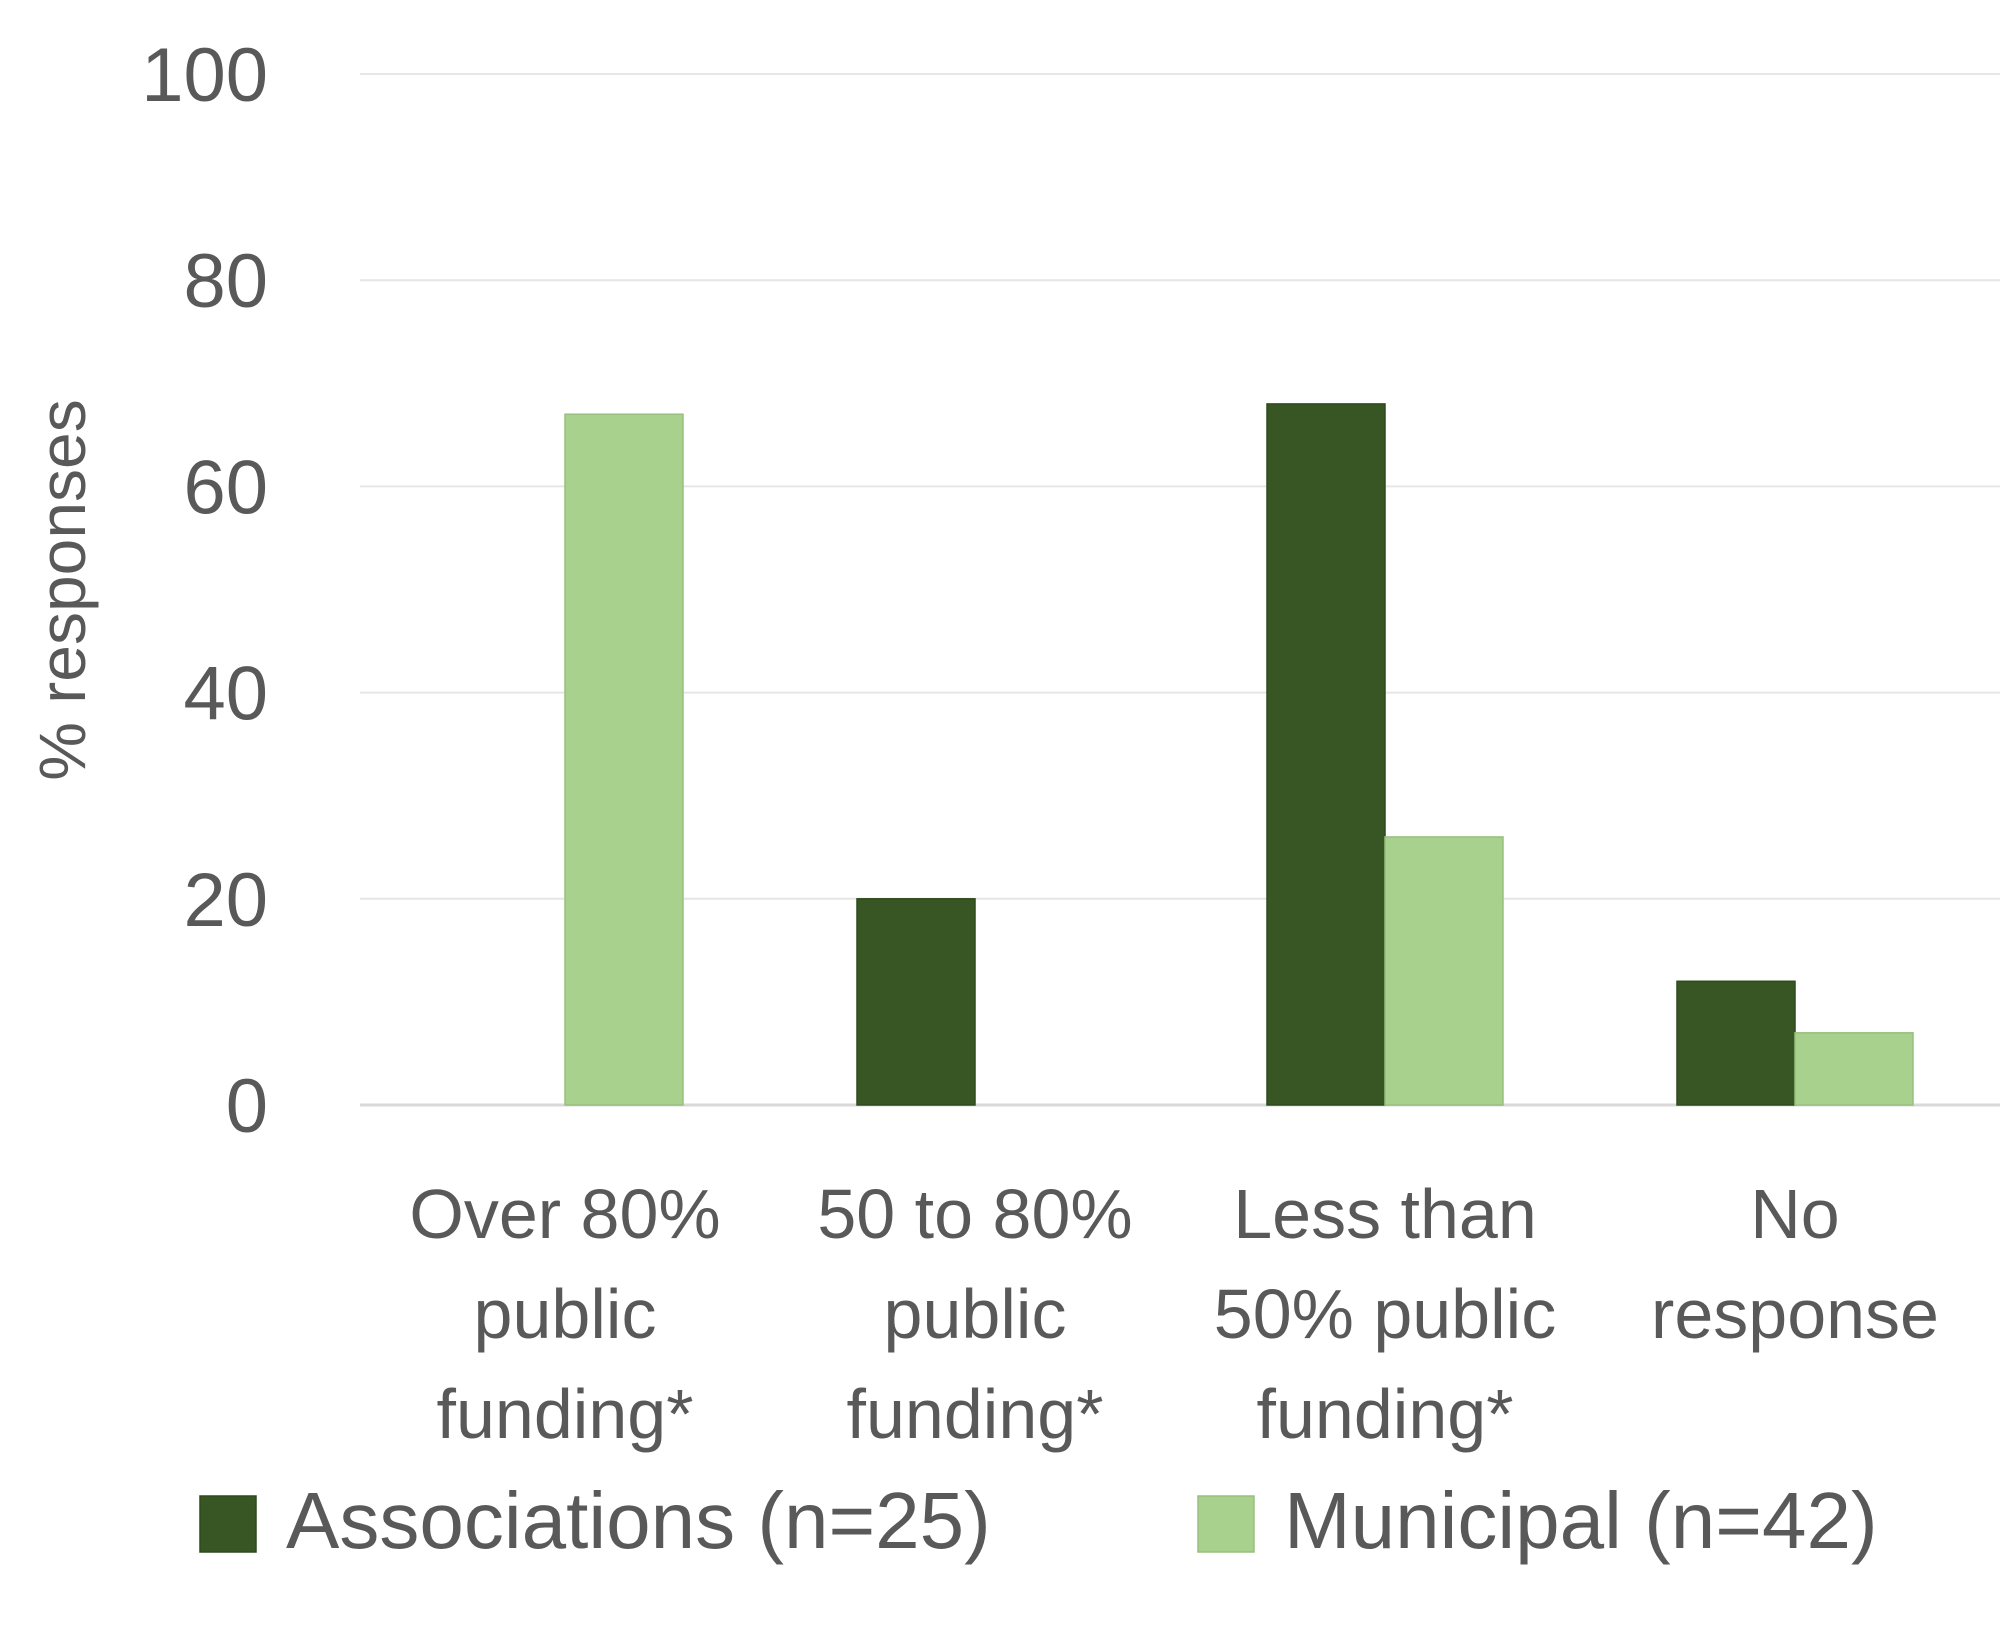 Image resolution: width=2000 pixels, height=1625 pixels. I want to click on y-tick-label: 60, so click(225, 487).